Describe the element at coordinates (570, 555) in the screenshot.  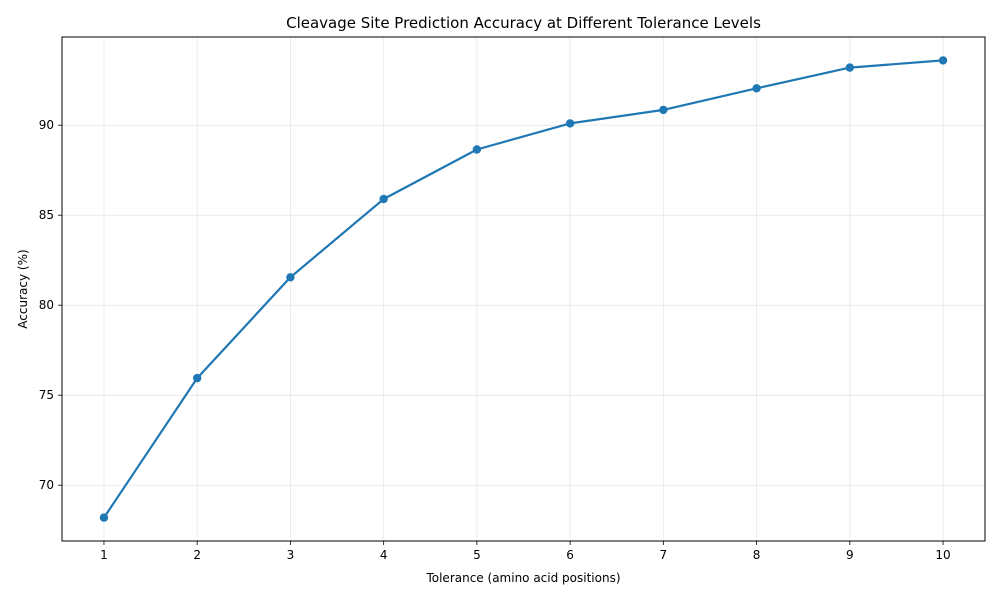
I see `x-tick-label: 6` at that location.